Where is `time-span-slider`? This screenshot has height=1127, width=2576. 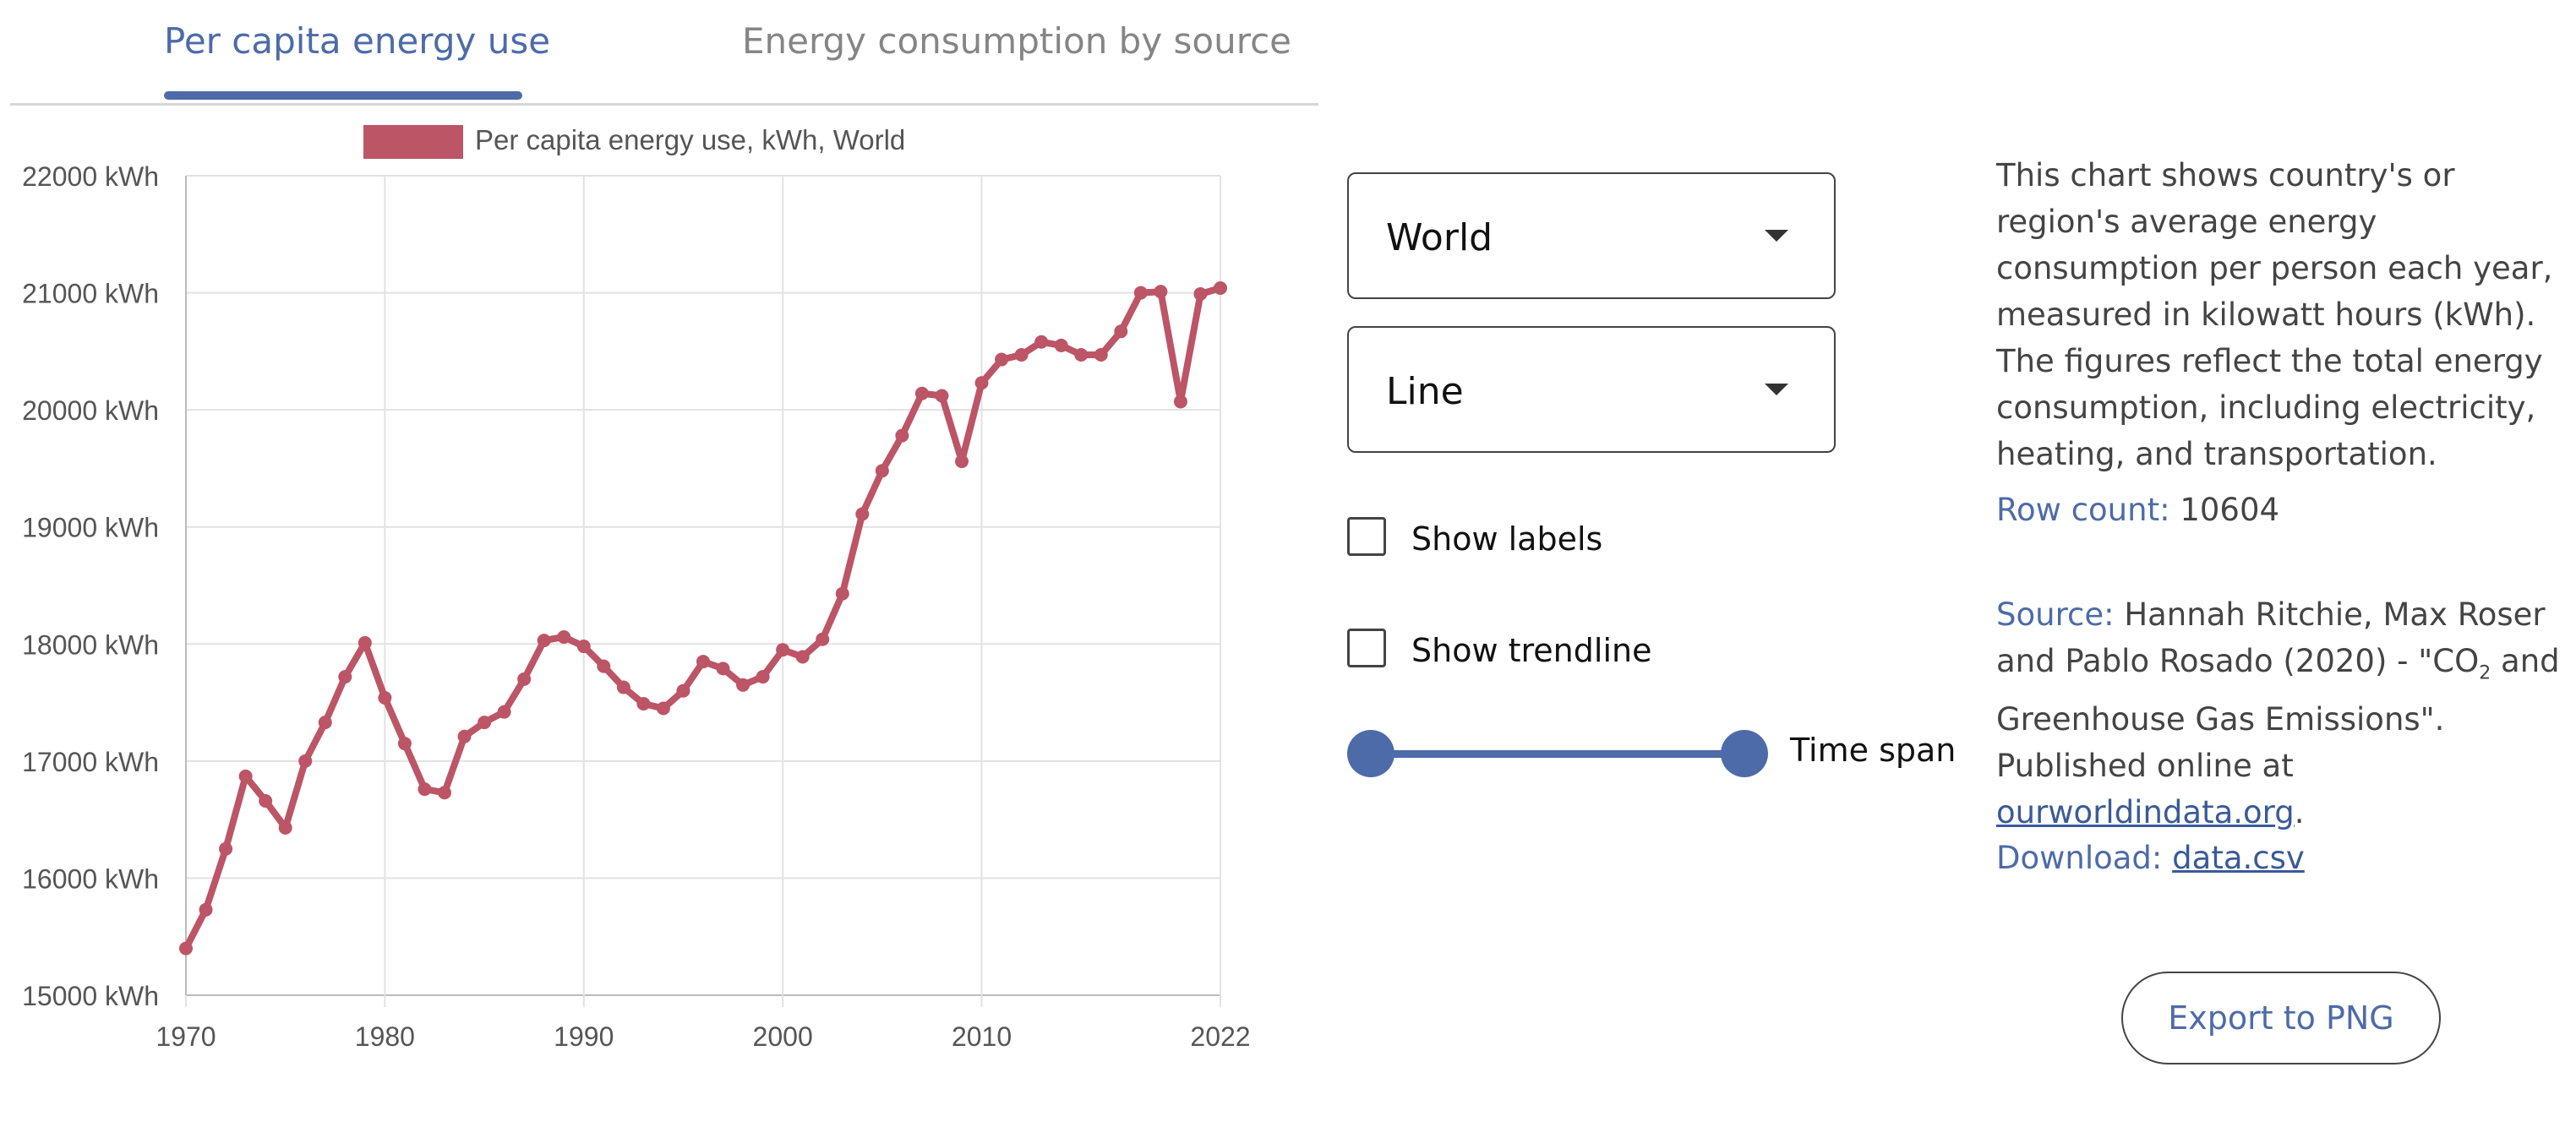 time-span-slider is located at coordinates (1557, 753).